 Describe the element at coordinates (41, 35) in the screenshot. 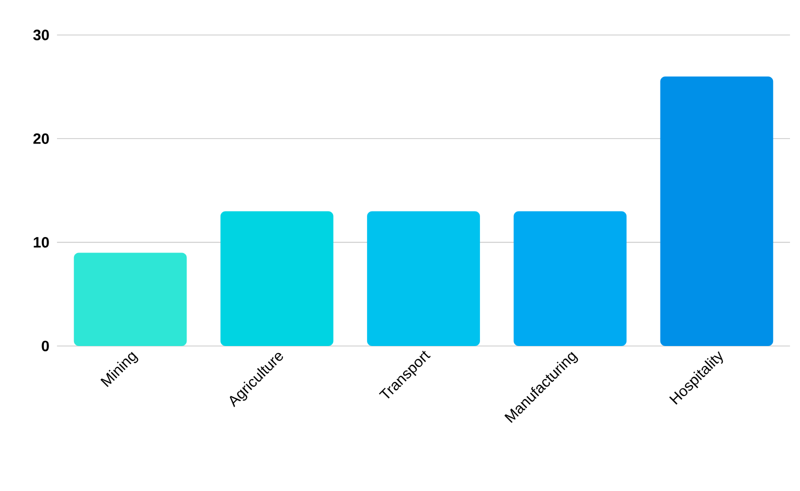

I see `y-tick-label: 30` at that location.